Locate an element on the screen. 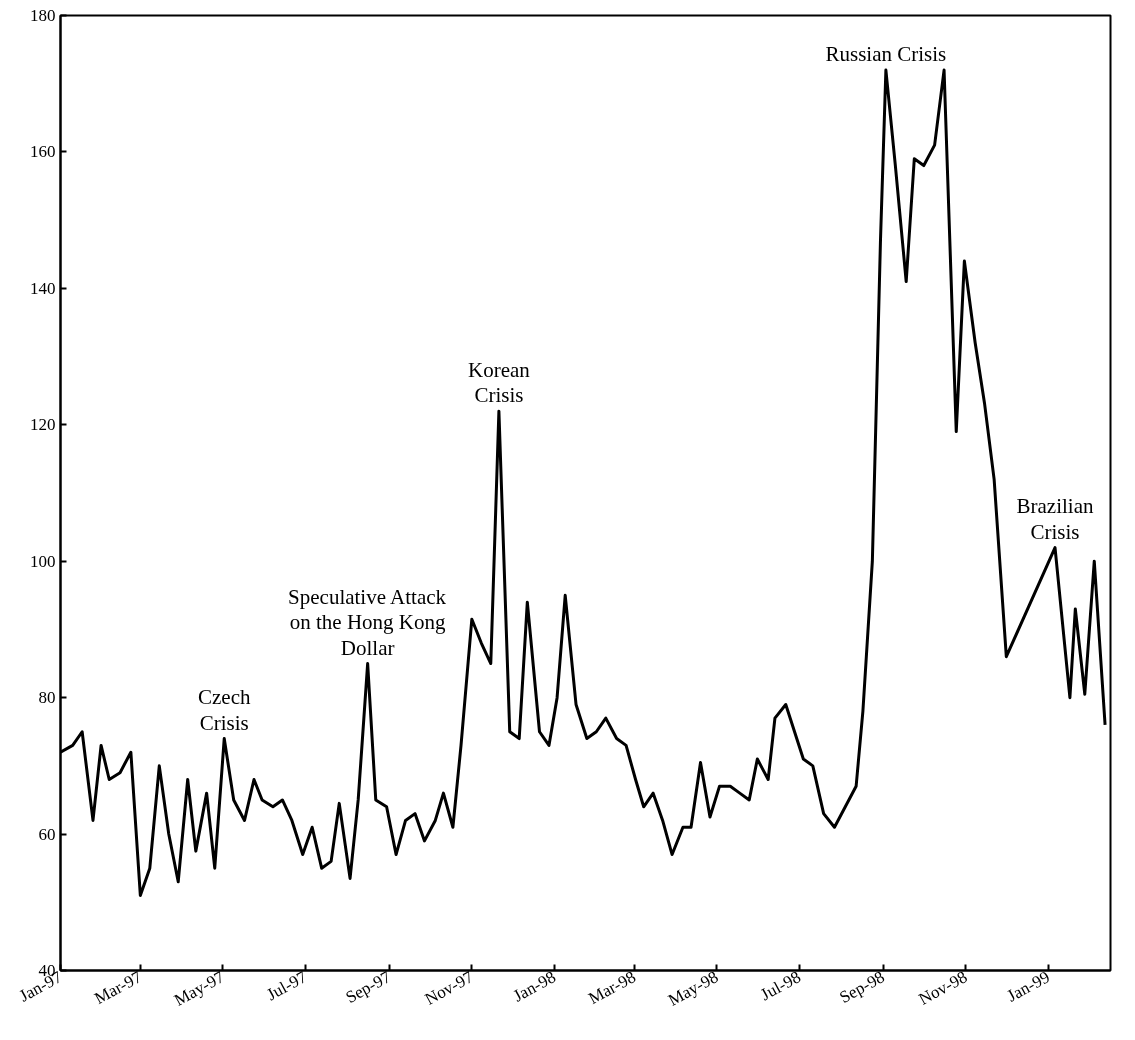  annotation: Speculative Attack on the Hong Kong Dollar is located at coordinates (367, 622).